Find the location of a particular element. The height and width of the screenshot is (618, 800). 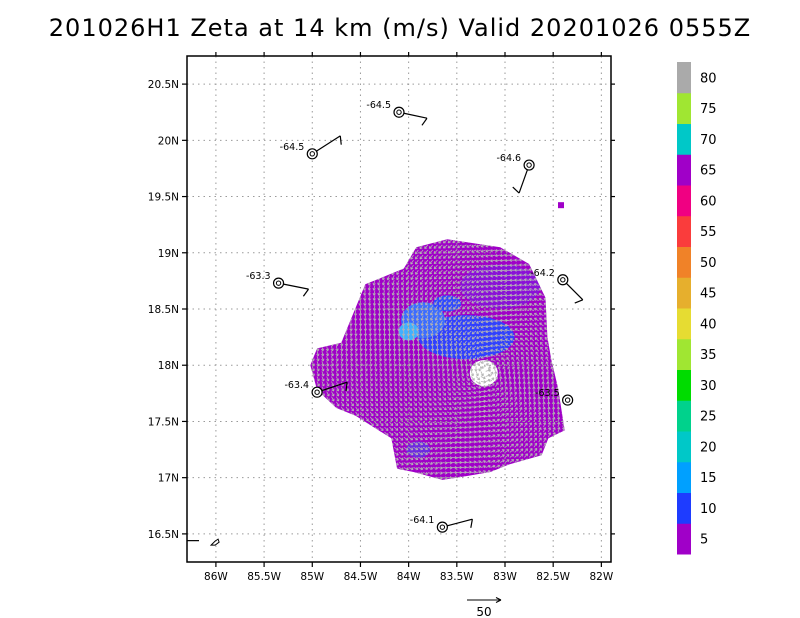

x-tick-label: 84W is located at coordinates (409, 577).